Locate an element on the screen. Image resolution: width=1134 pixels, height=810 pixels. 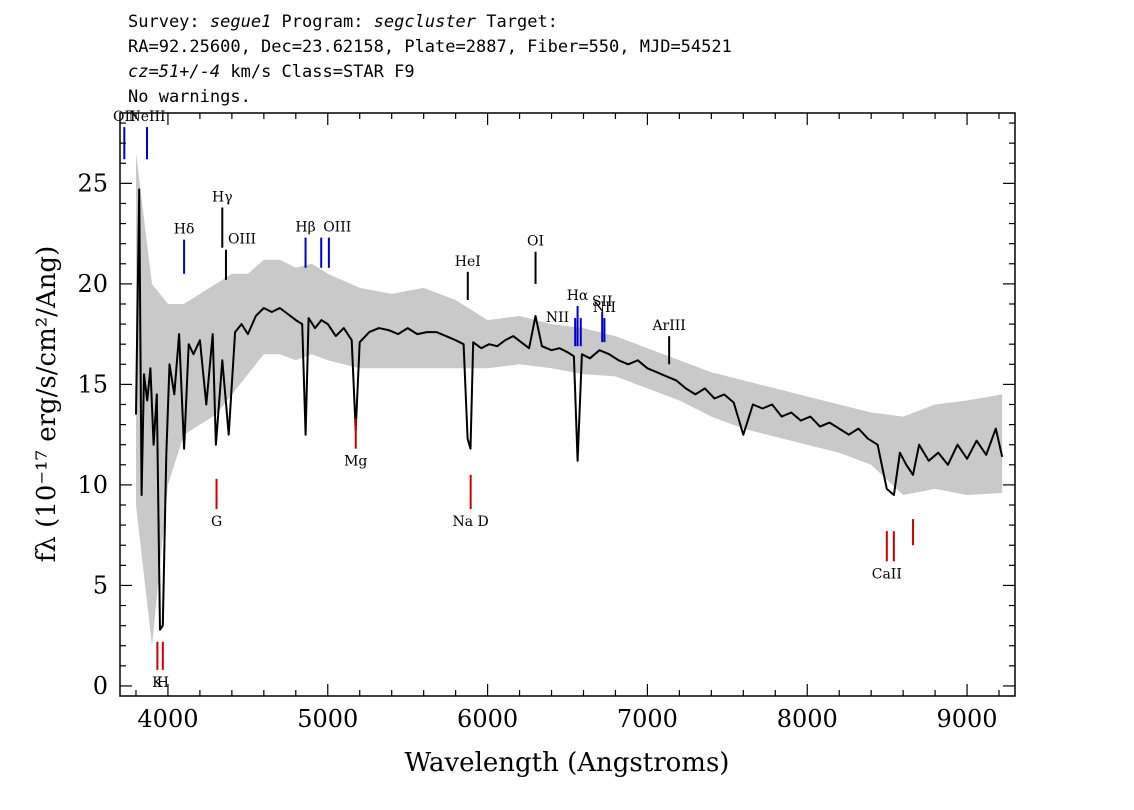
line-label-2: Hδ is located at coordinates (184, 230).